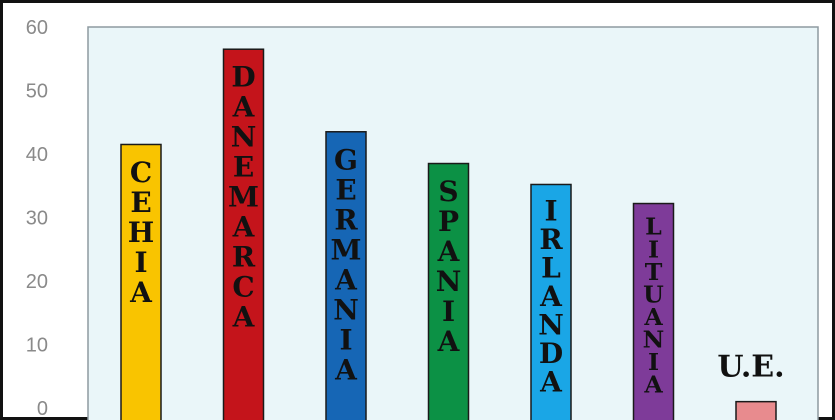 This screenshot has height=420, width=835. I want to click on y-tick-label: 60, so click(37, 28).